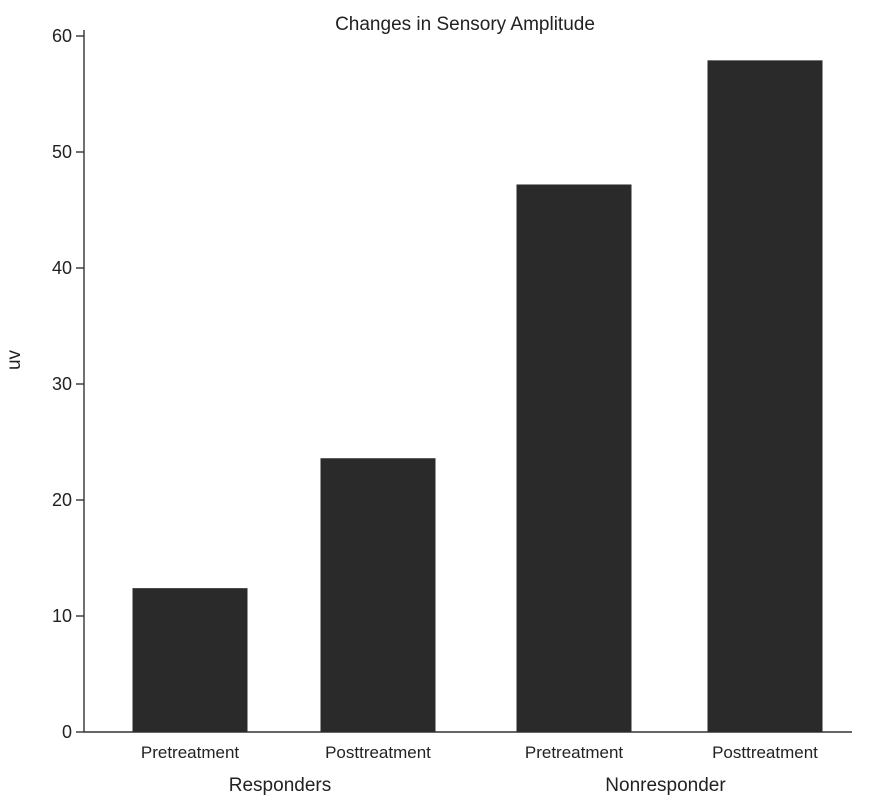  What do you see at coordinates (280, 785) in the screenshot?
I see `group-label: Responders` at bounding box center [280, 785].